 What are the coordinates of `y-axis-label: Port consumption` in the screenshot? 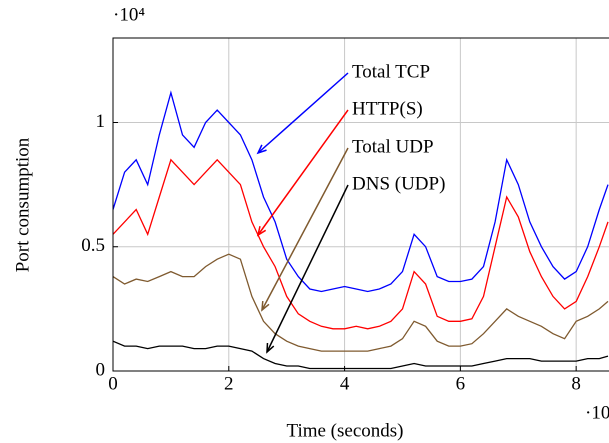 It's located at (22, 204).